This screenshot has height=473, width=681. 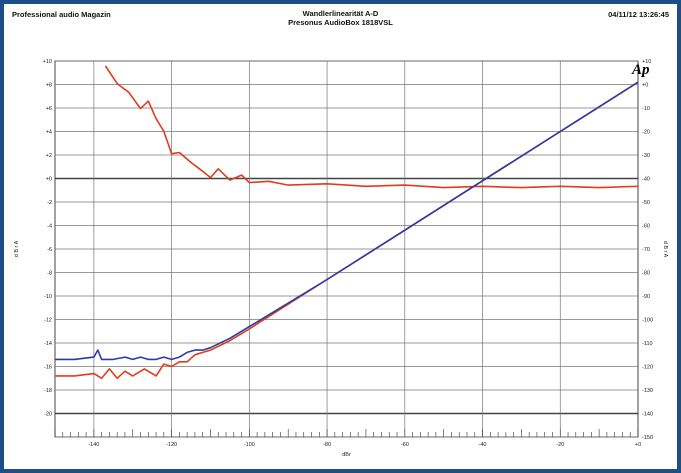 What do you see at coordinates (49, 274) in the screenshot?
I see `y-left-tick-label: -8` at bounding box center [49, 274].